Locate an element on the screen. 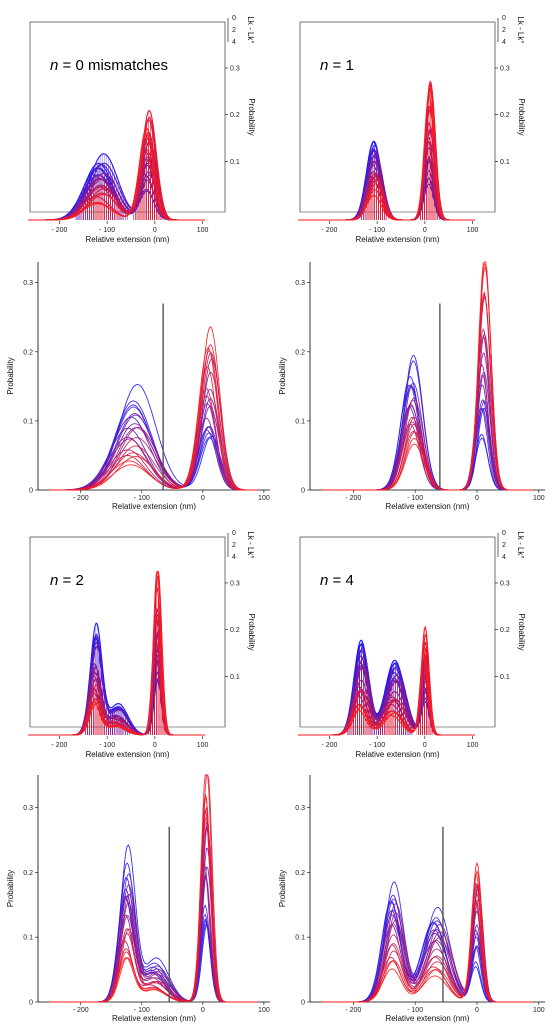 The height and width of the screenshot is (1035, 559). panel-title: n = 0 mismatches is located at coordinates (109, 65).